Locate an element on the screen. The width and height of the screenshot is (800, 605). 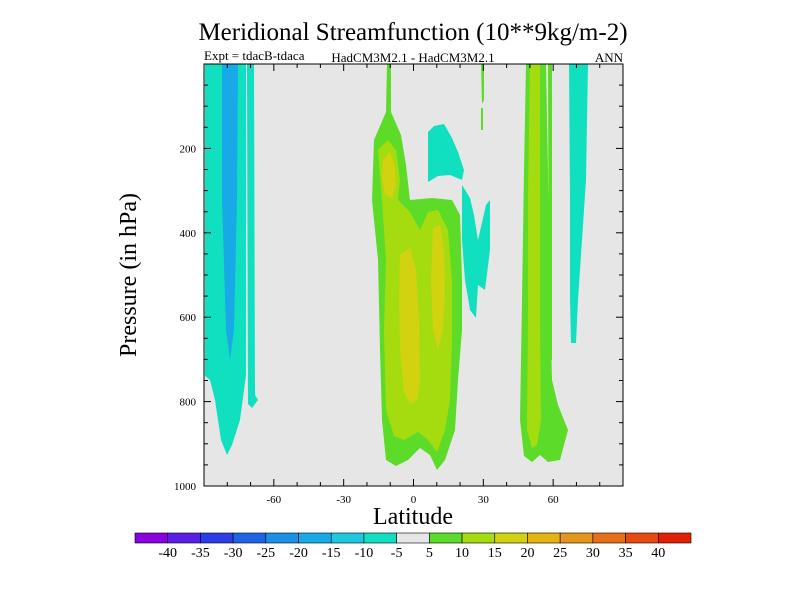
contour-south-core is located at coordinates (230, 212).